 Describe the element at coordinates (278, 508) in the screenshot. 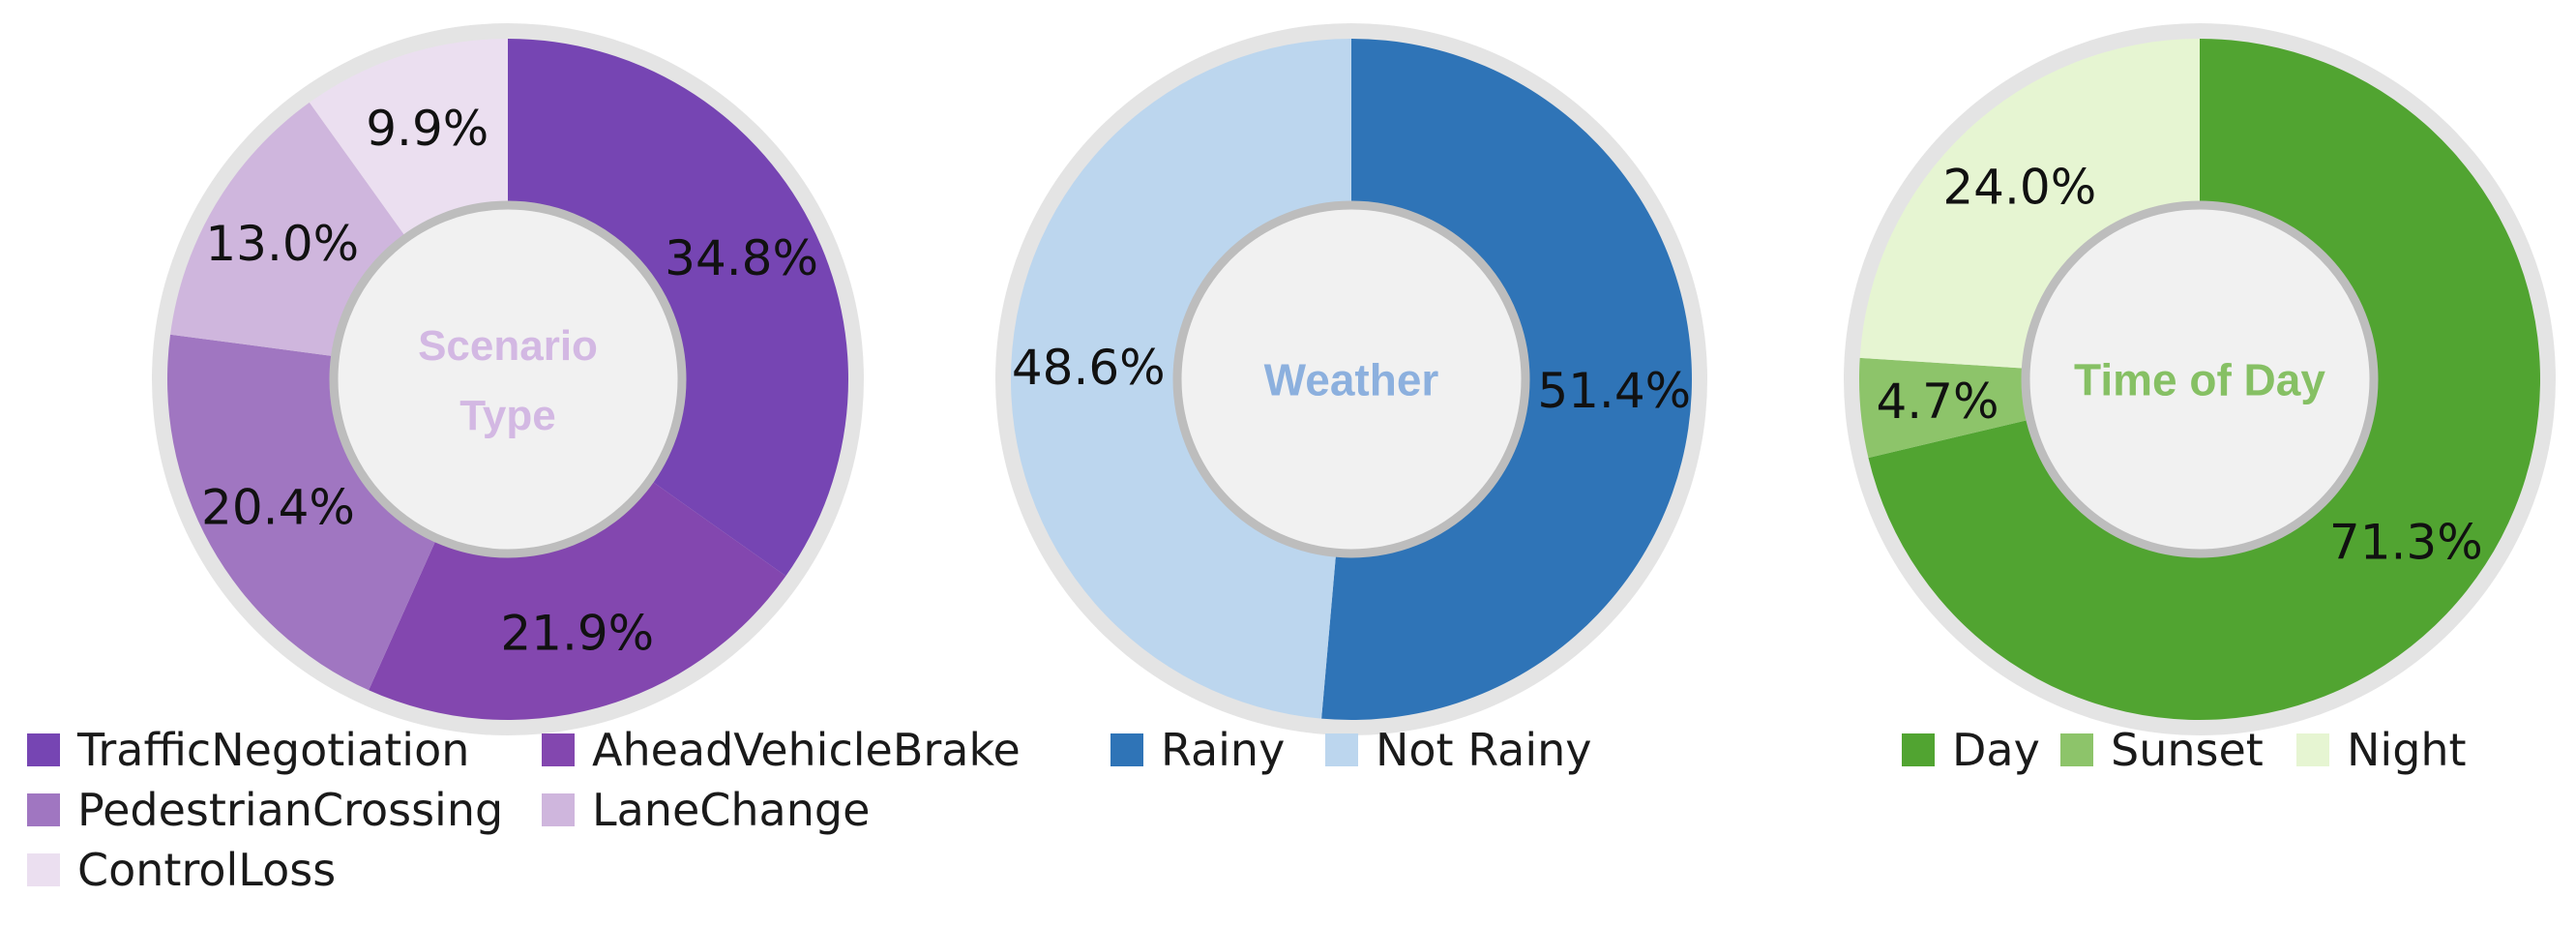

I see `slice-value-label: 20.4%` at that location.